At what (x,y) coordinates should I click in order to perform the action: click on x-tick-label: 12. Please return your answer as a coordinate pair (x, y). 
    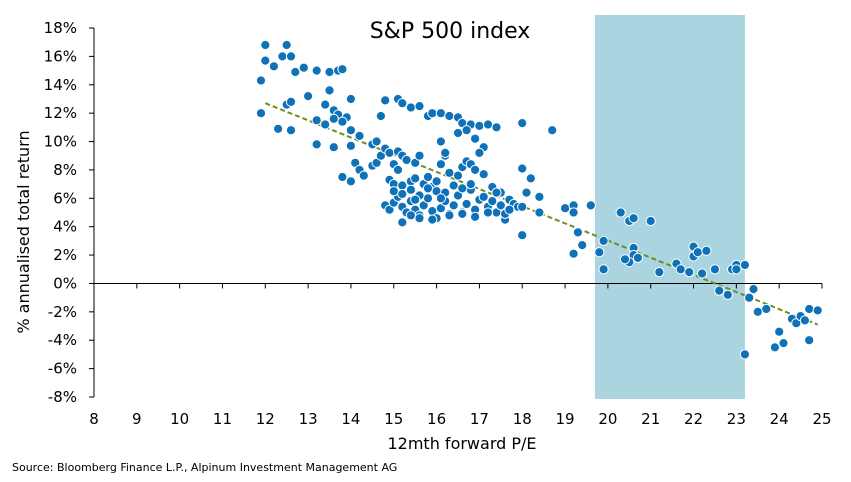
    Looking at the image, I should click on (265, 419).